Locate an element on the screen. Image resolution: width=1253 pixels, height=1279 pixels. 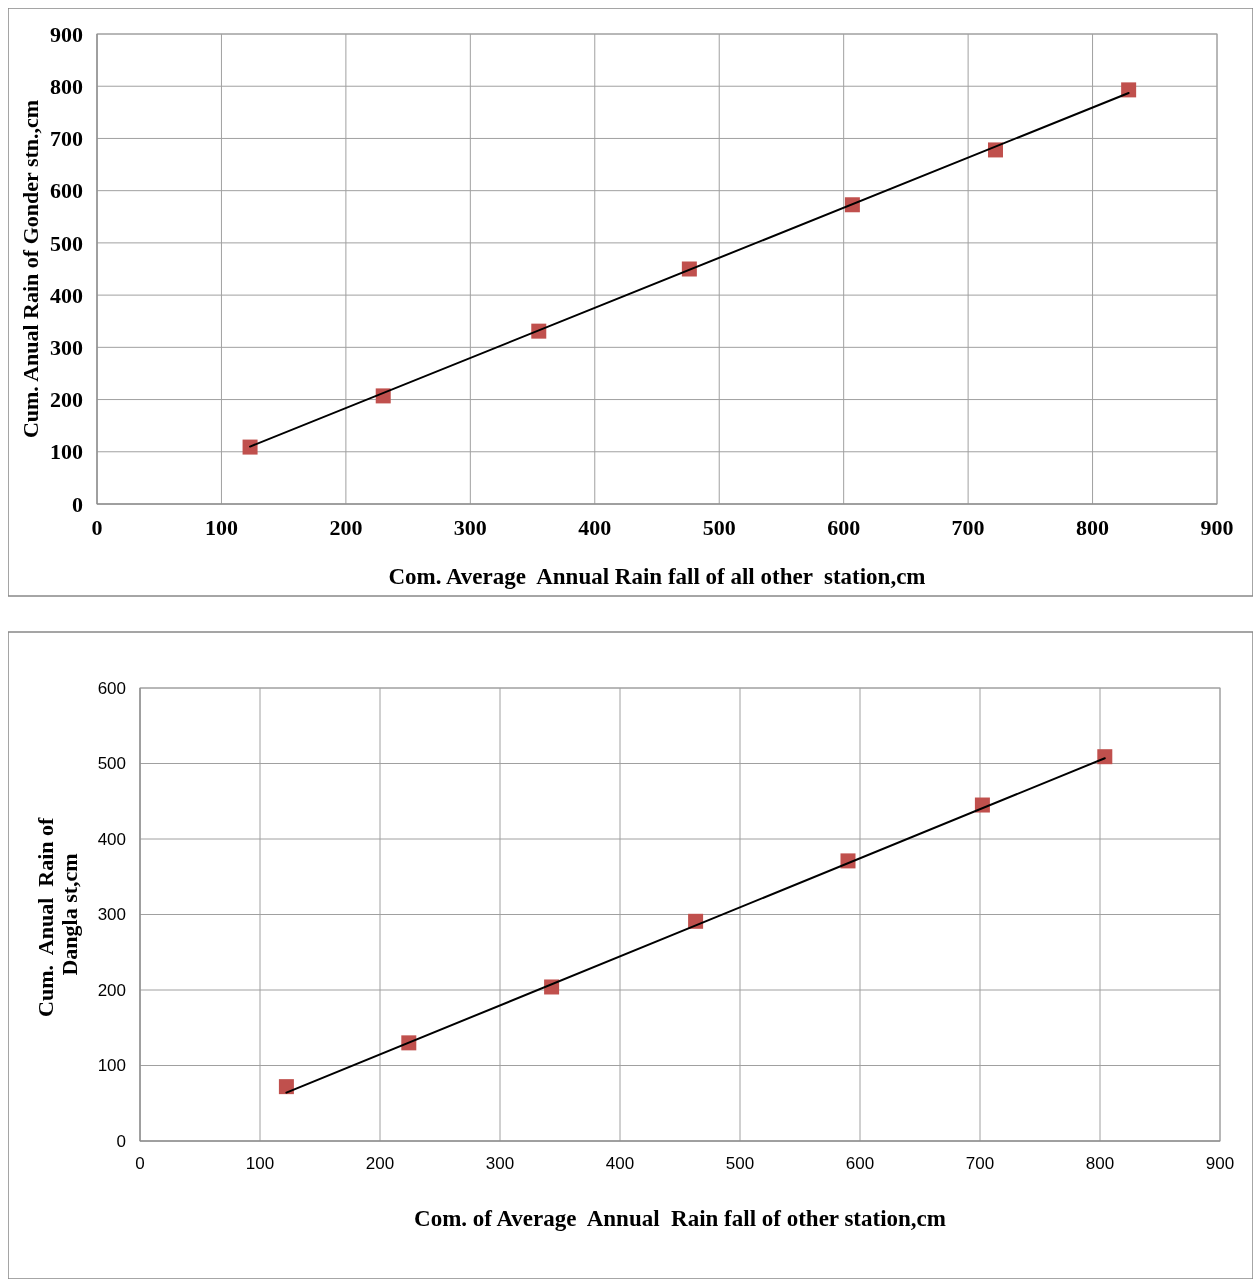
x-axis-title: Com. Average Annual Rain fall of all other station,cm is located at coordinates (657, 576).